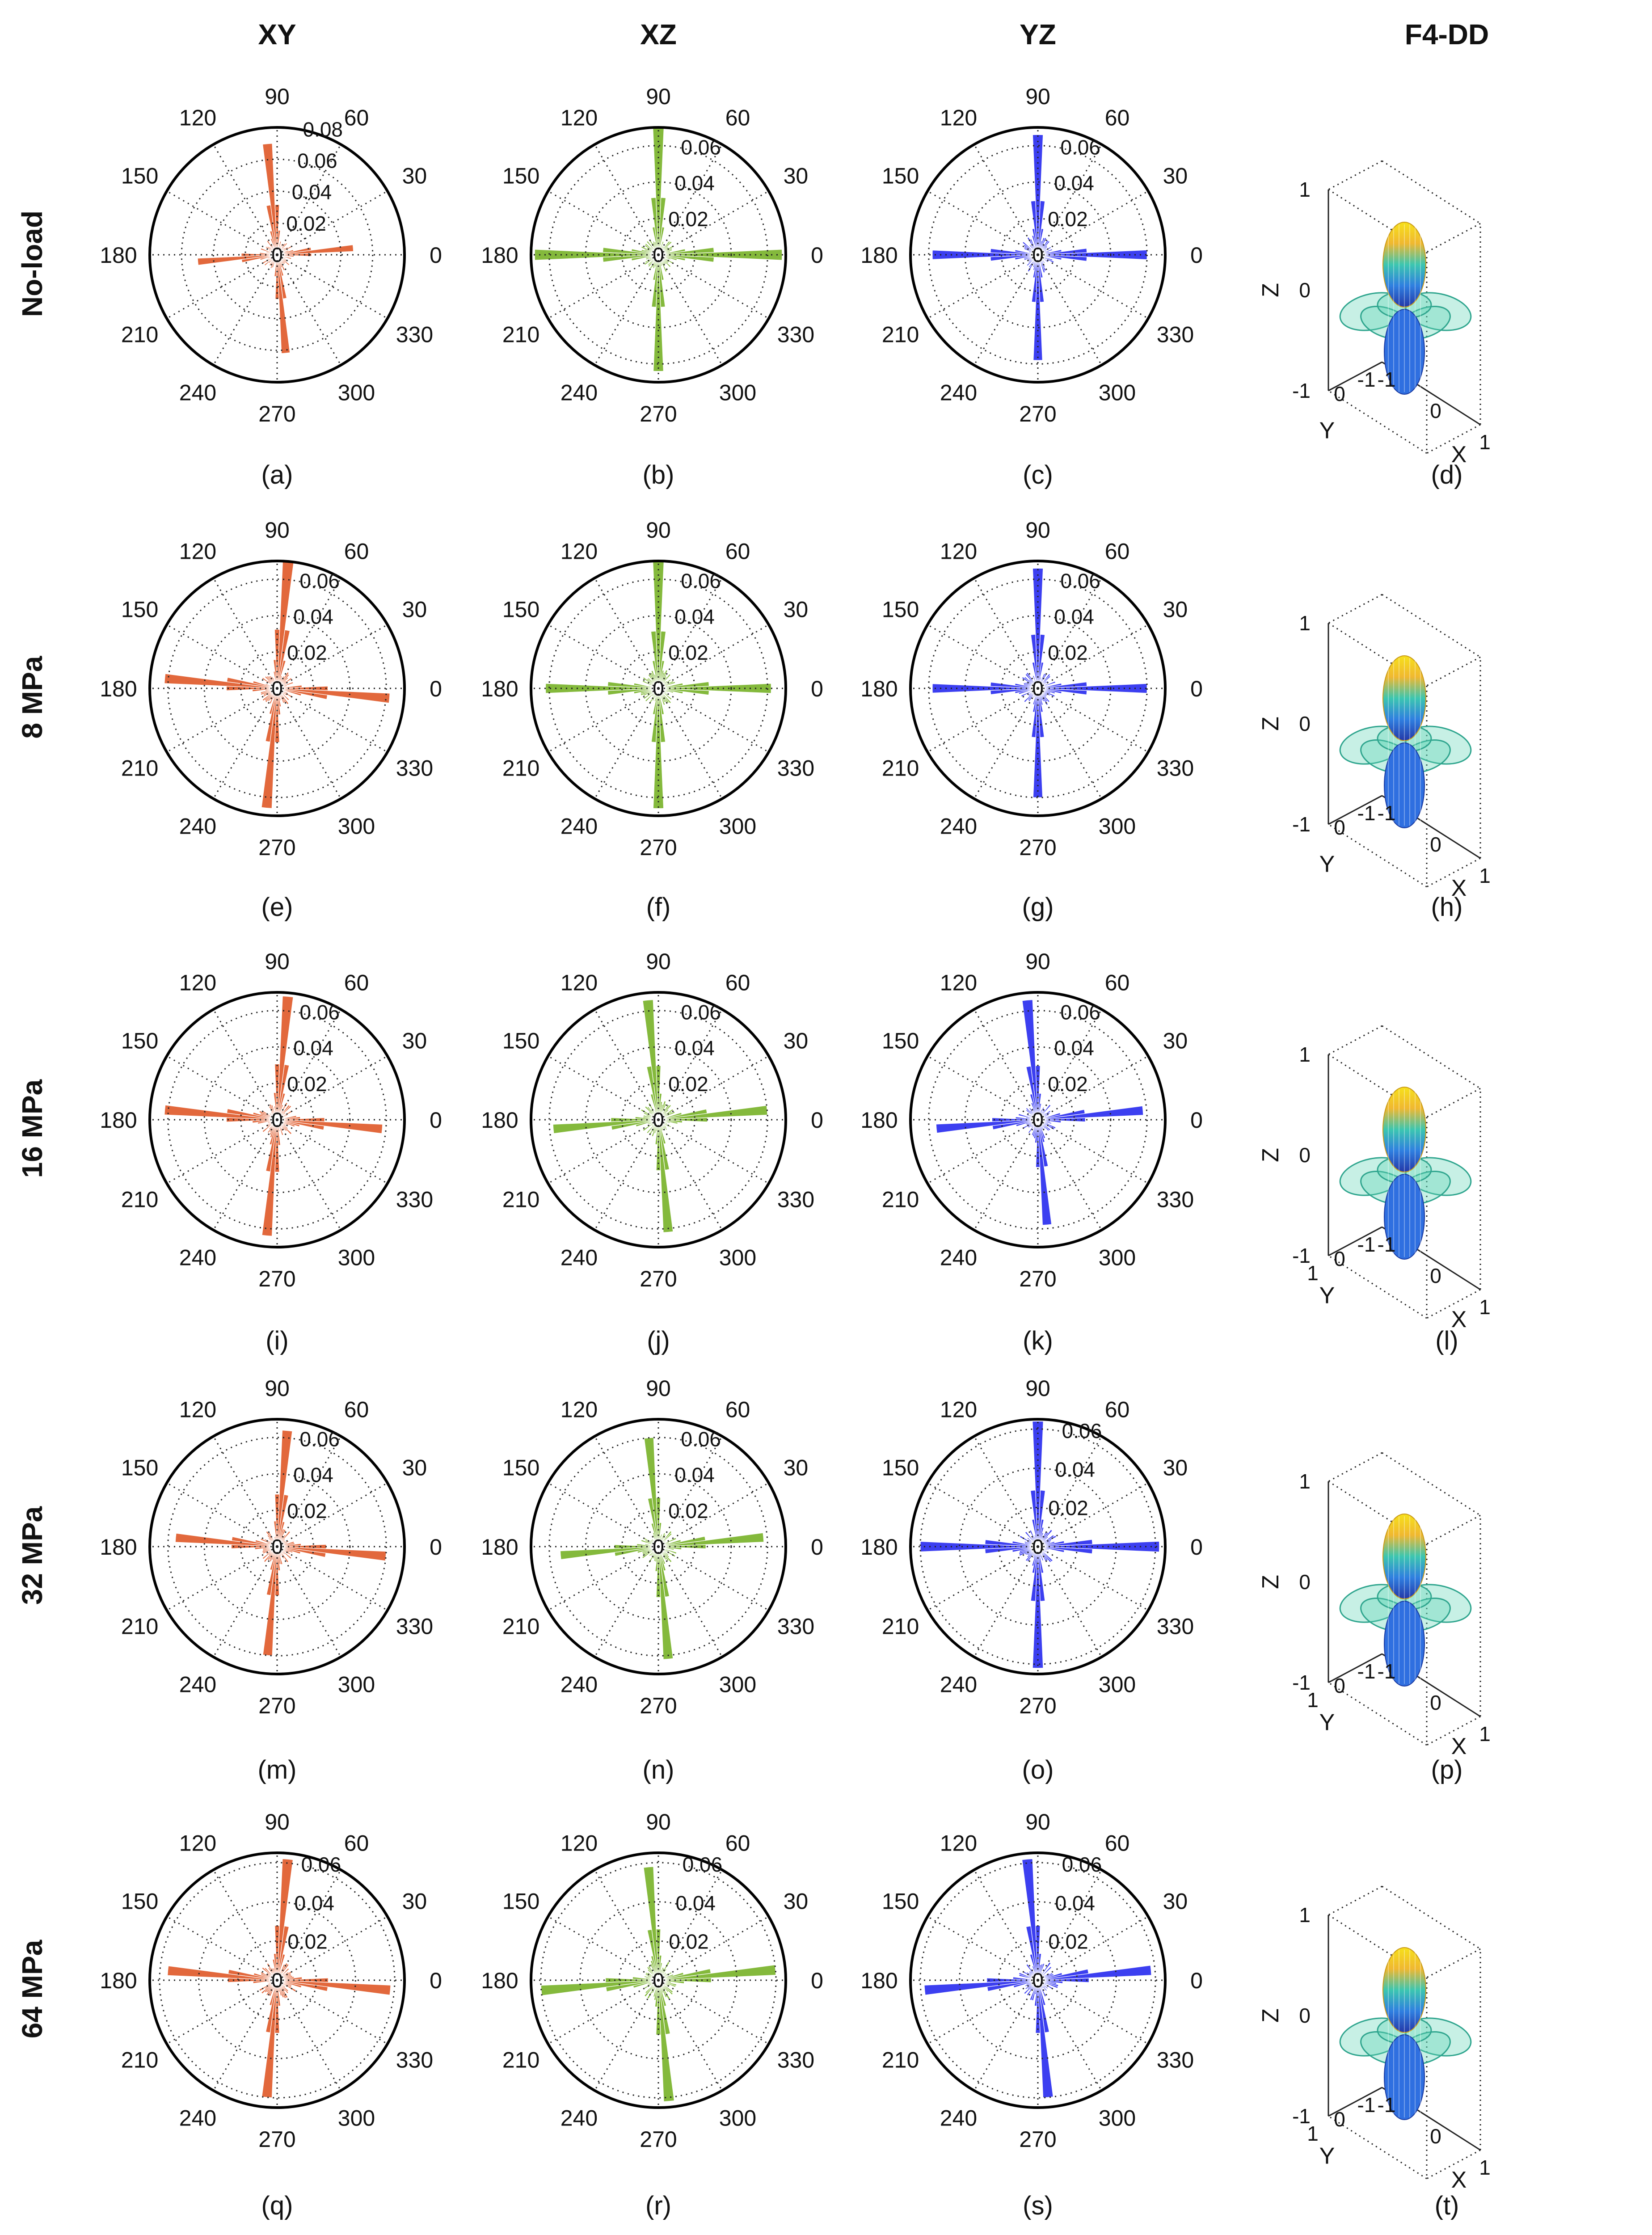  Describe the element at coordinates (1038, 1769) in the screenshot. I see `panel-label: (o)` at that location.